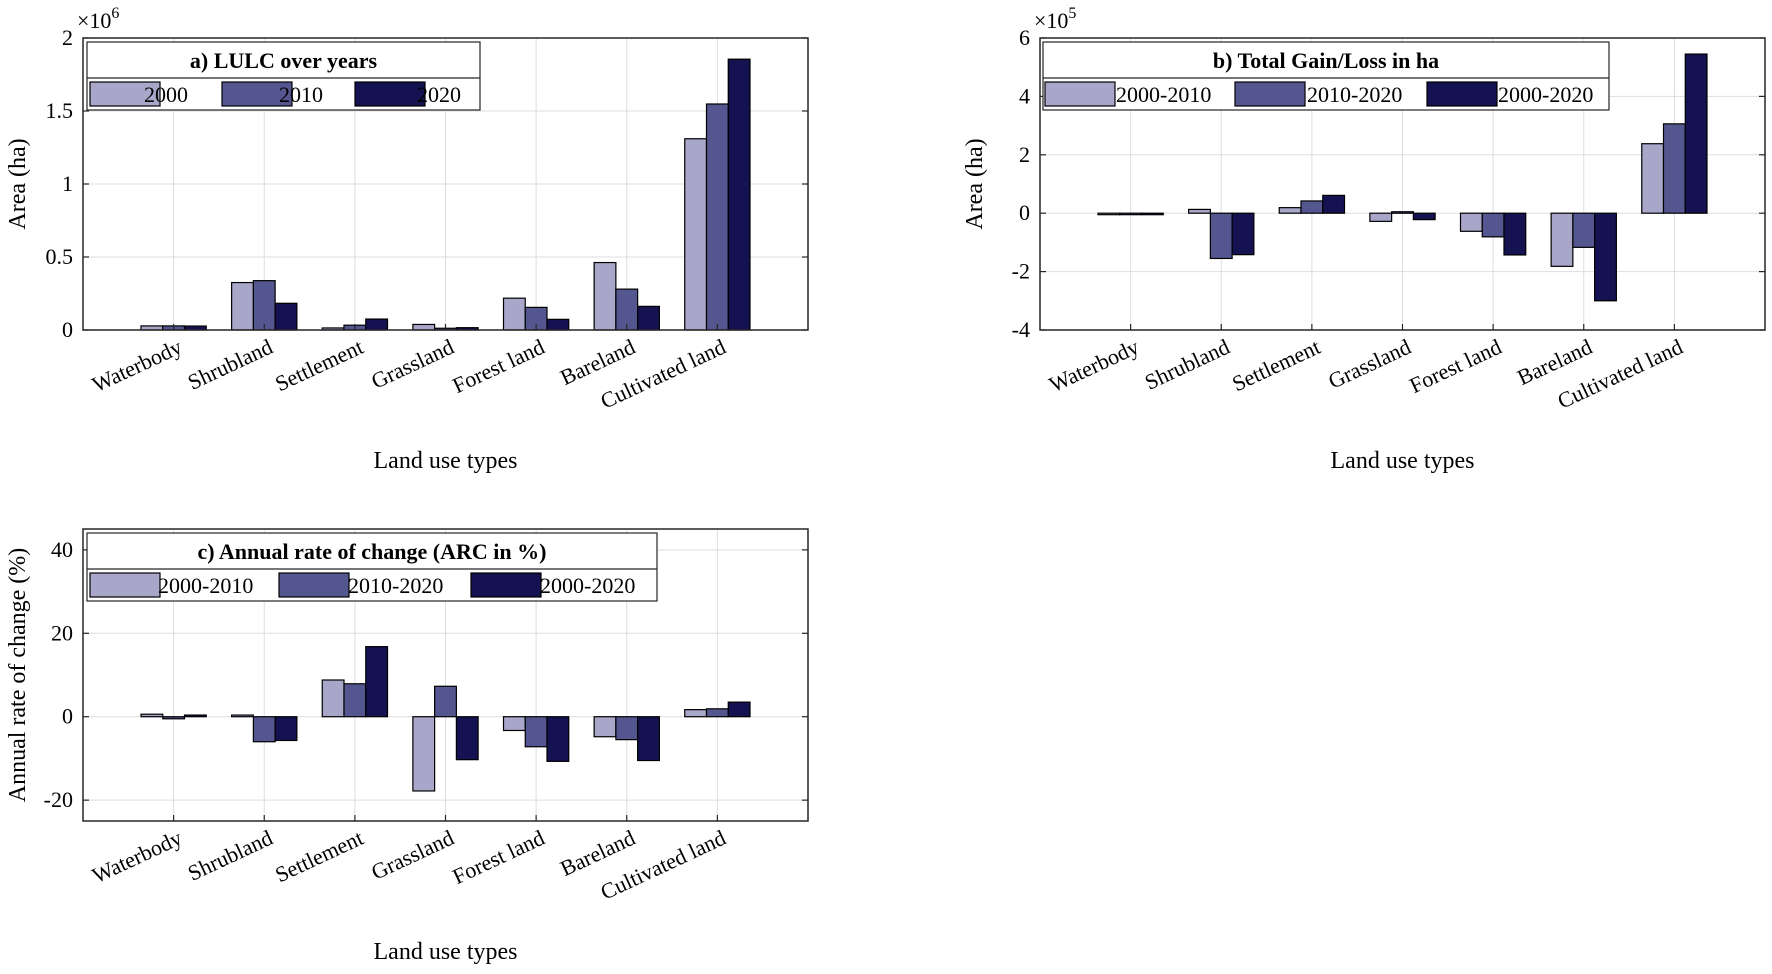 This screenshot has width=1772, height=974. What do you see at coordinates (60, 256) in the screenshot?
I see `y-tick-label: 0.5` at bounding box center [60, 256].